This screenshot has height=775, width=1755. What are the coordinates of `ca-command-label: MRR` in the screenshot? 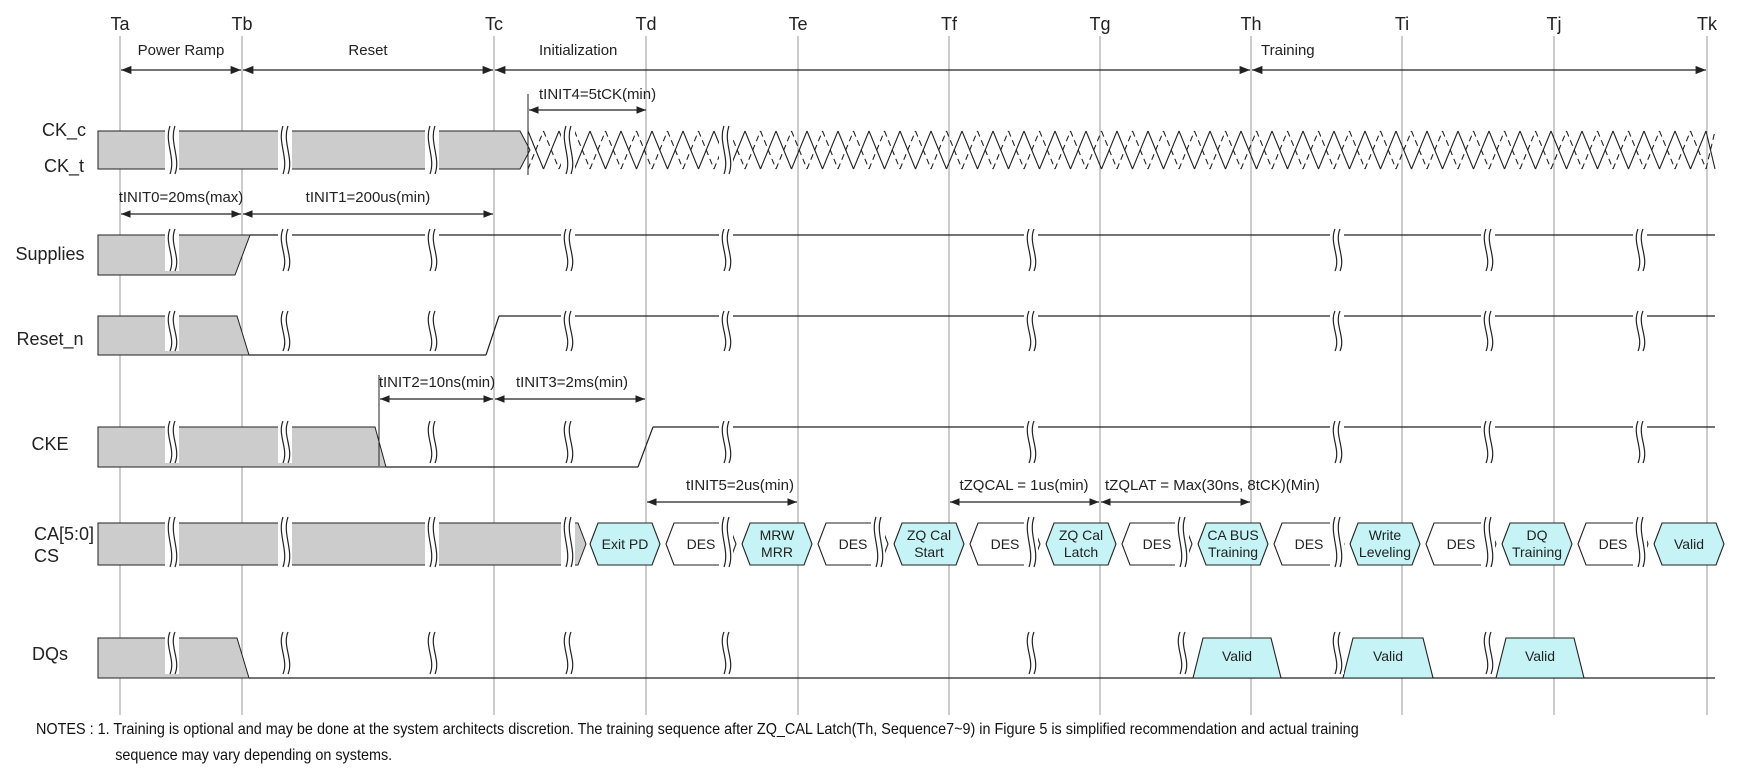 It's located at (777, 552).